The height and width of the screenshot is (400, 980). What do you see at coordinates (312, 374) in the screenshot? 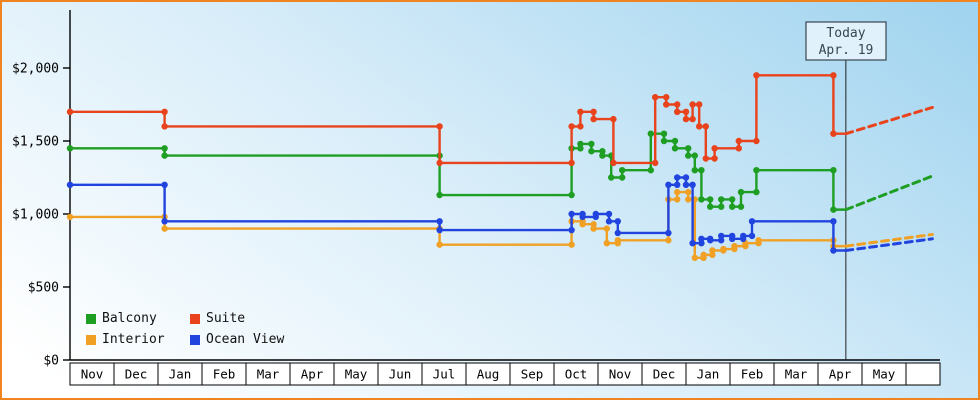
I see `month-label: Apr` at bounding box center [312, 374].